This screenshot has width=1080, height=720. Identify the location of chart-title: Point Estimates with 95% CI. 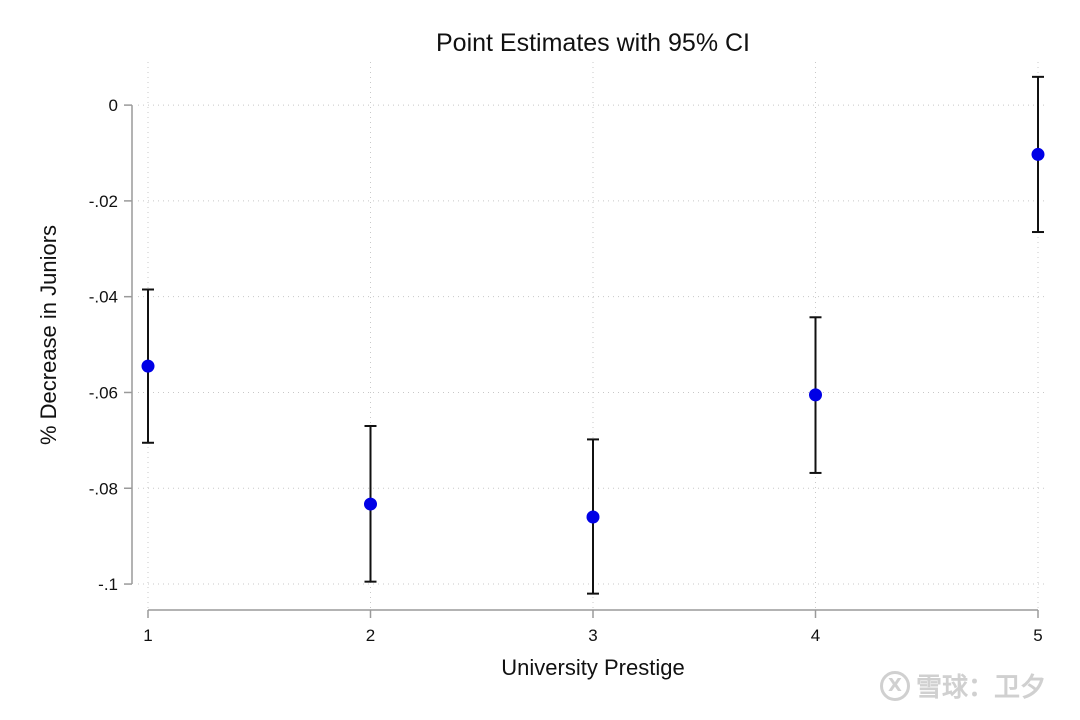
(593, 43).